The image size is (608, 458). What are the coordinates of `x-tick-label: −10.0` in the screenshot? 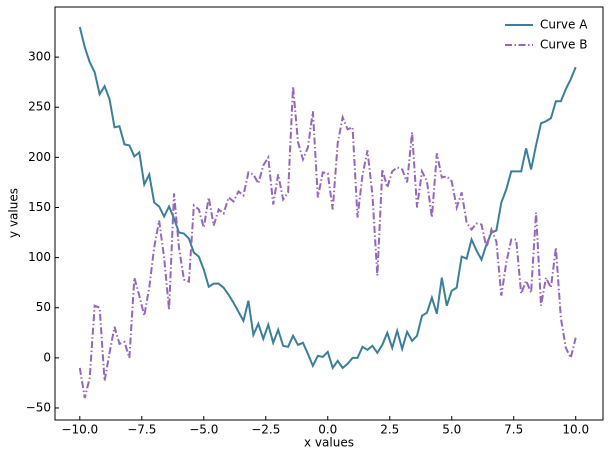 It's located at (79, 430).